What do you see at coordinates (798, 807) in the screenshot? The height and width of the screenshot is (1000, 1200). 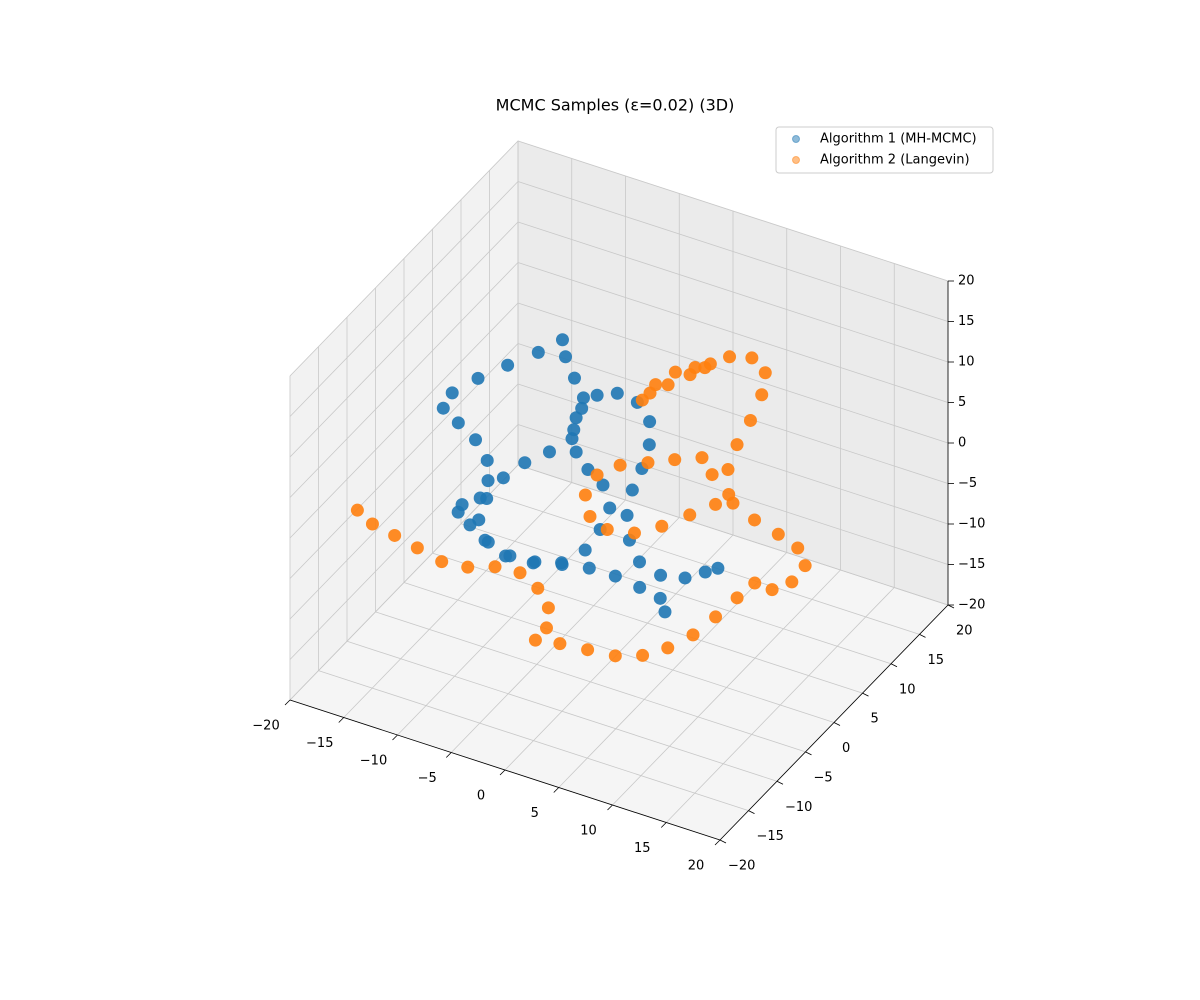 I see `y-tick-label: −10` at bounding box center [798, 807].